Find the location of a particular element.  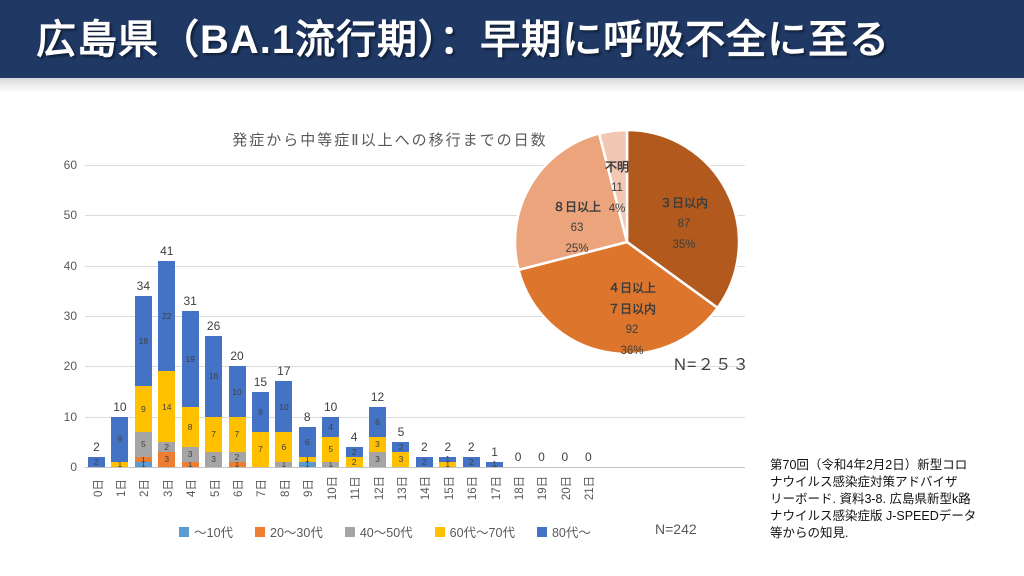

bar-segment-label: 18 is located at coordinates (143, 341).